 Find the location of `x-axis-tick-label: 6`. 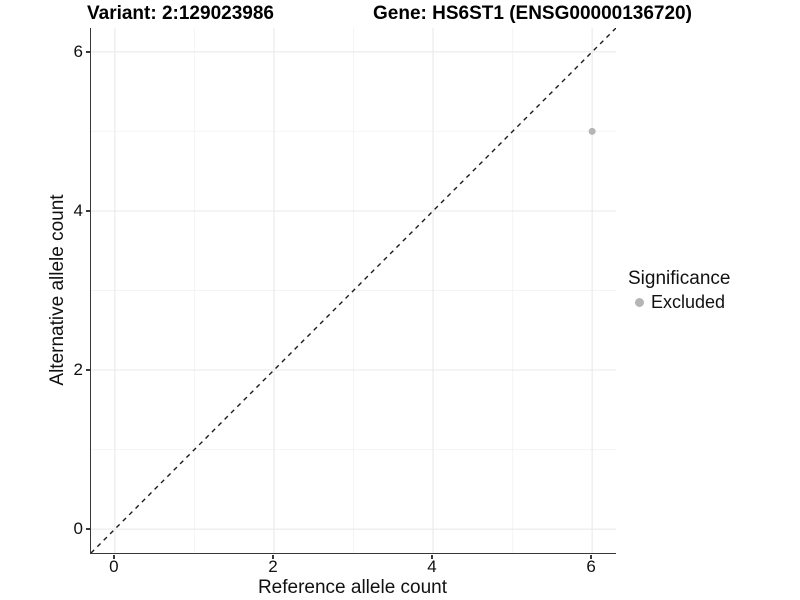

x-axis-tick-label: 6 is located at coordinates (591, 566).